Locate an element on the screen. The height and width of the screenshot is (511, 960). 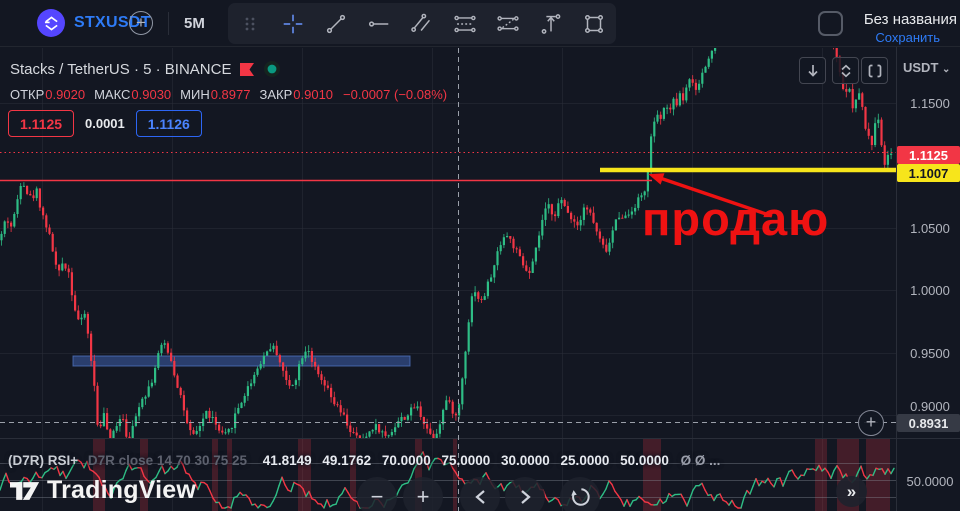
layout-checkbox is located at coordinates (830, 23).